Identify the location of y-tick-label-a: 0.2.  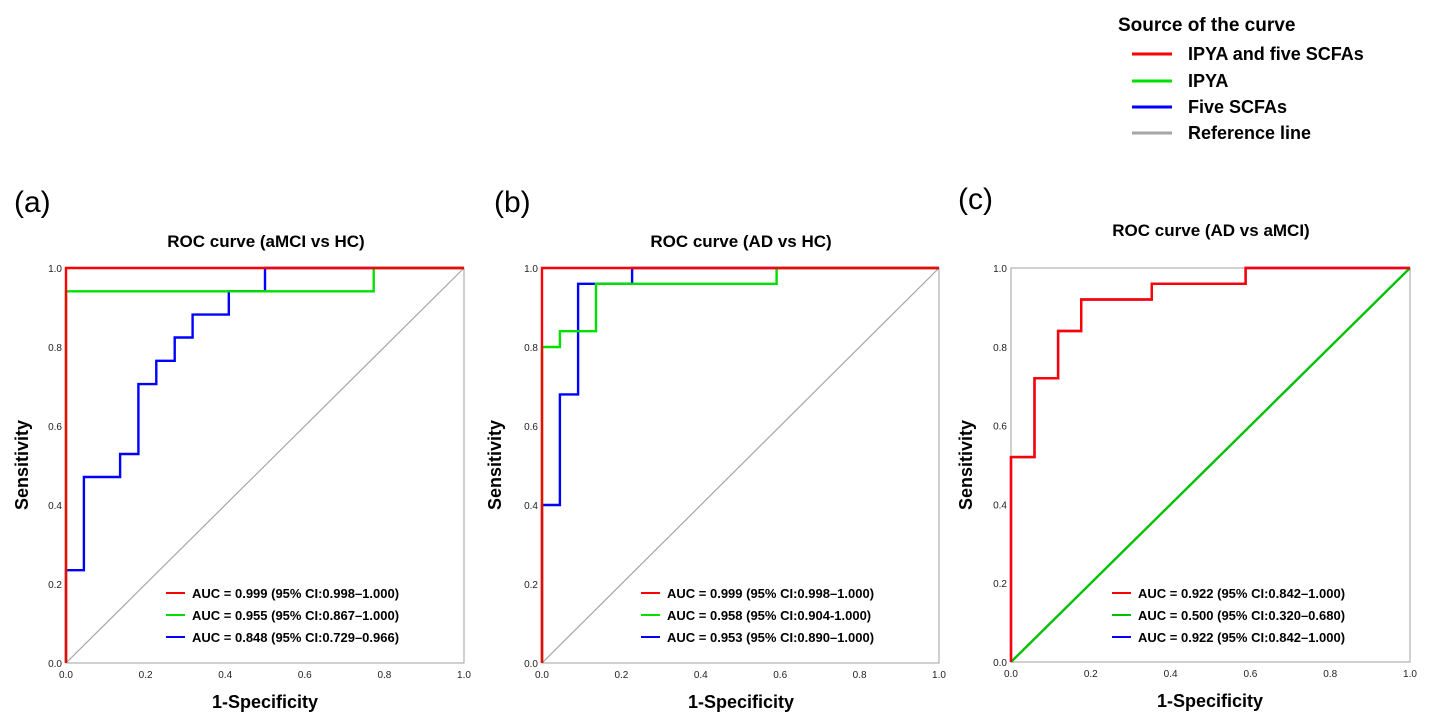
(55, 585).